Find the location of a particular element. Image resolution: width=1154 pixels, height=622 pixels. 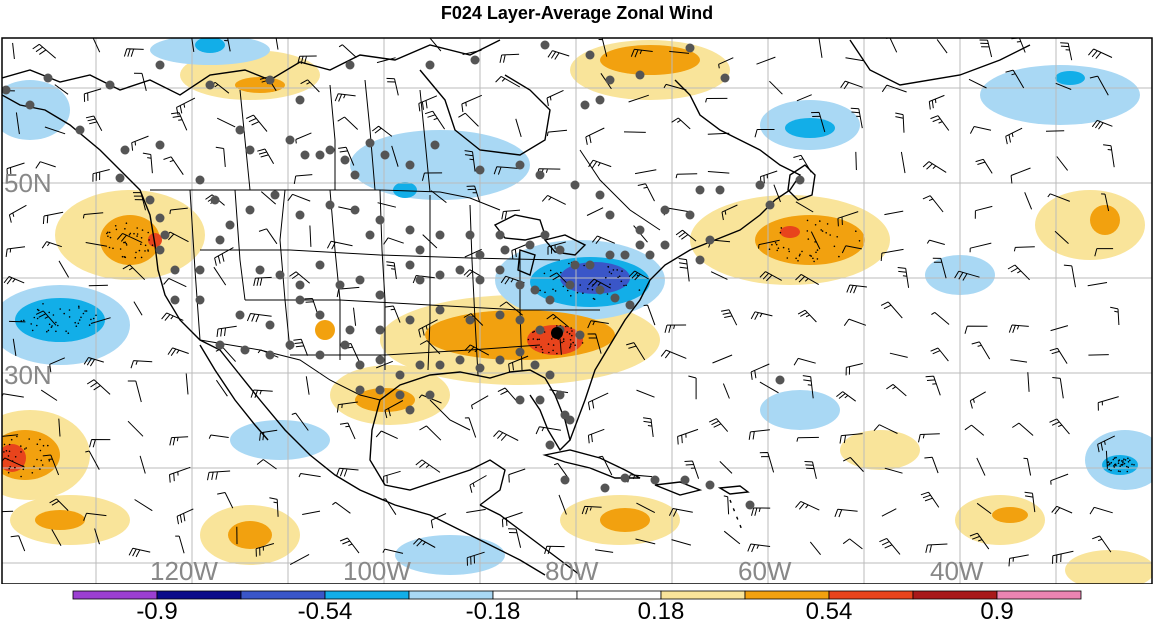

strong-positive-region is located at coordinates (810, 240).